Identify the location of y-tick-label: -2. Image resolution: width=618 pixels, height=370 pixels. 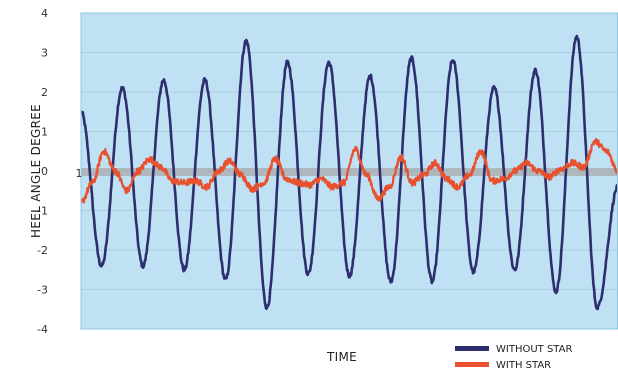
(42, 250).